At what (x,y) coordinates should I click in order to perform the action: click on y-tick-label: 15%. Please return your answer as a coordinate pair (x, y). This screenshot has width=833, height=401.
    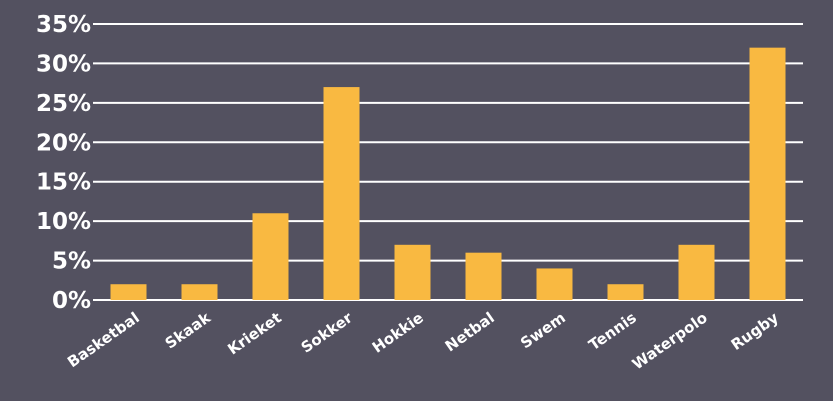
    Looking at the image, I should click on (63, 183).